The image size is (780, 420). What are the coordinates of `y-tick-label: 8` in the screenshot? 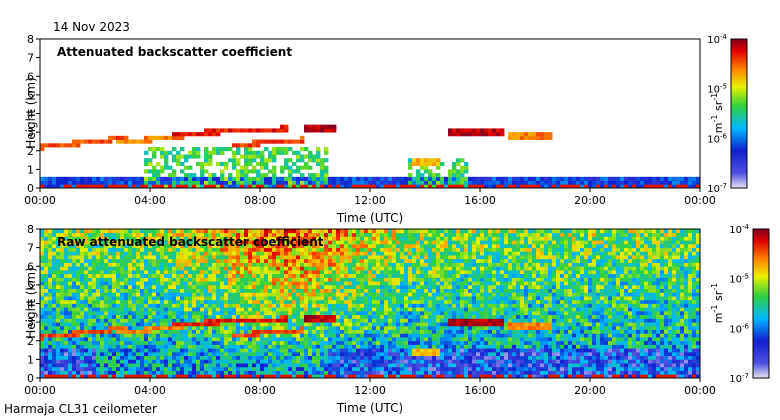 It's located at (30, 39).